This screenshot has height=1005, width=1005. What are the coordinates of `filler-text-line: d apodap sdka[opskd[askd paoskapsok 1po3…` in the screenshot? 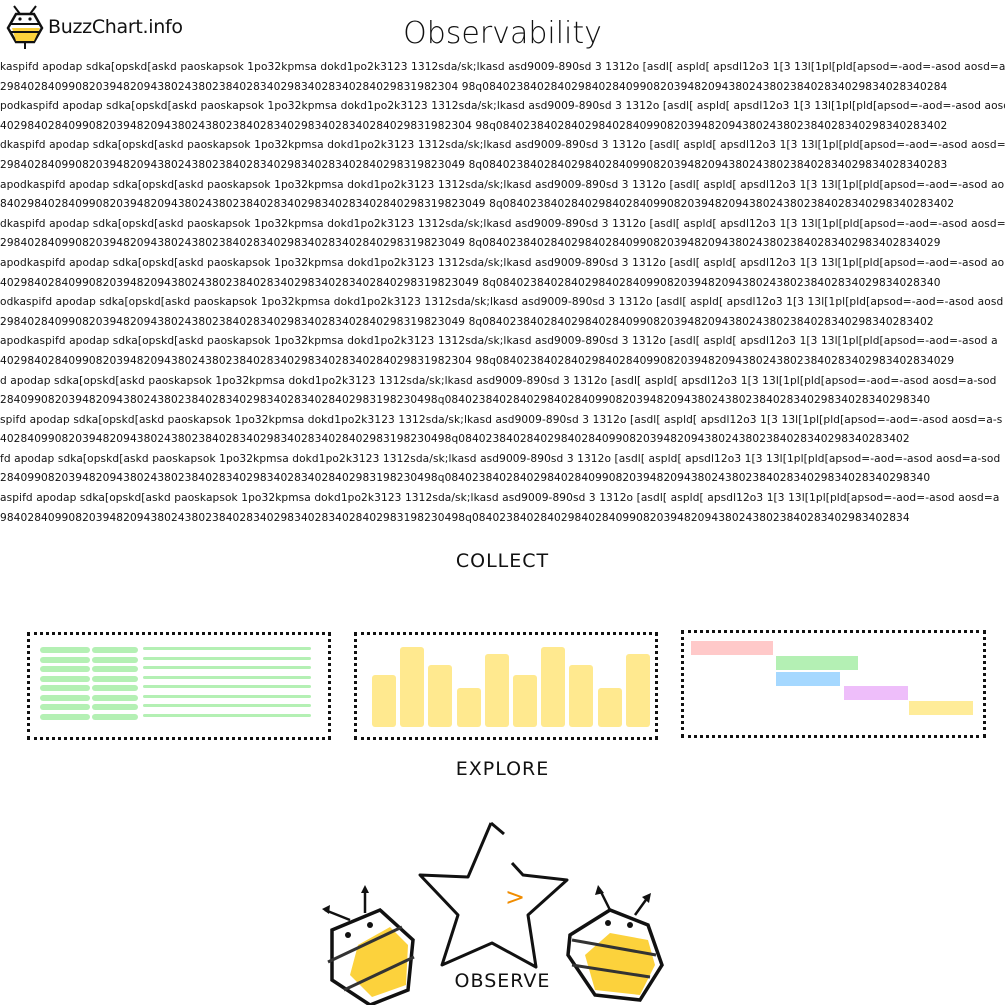 It's located at (498, 380).